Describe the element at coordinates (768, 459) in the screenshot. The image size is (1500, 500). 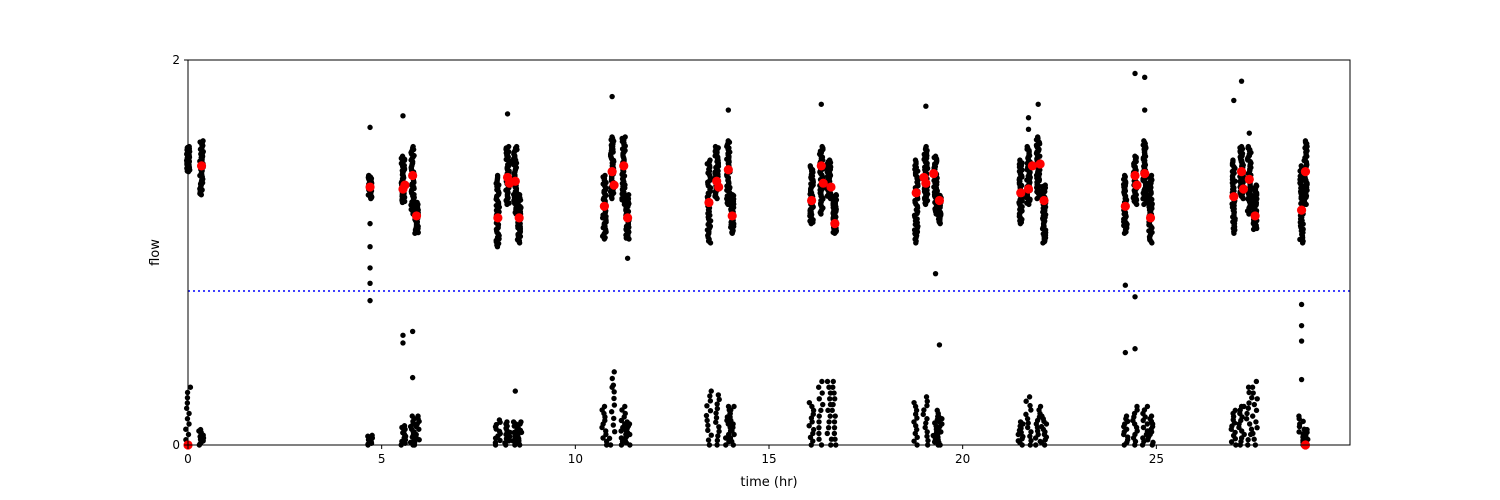
I see `x-tick-label: 15` at that location.